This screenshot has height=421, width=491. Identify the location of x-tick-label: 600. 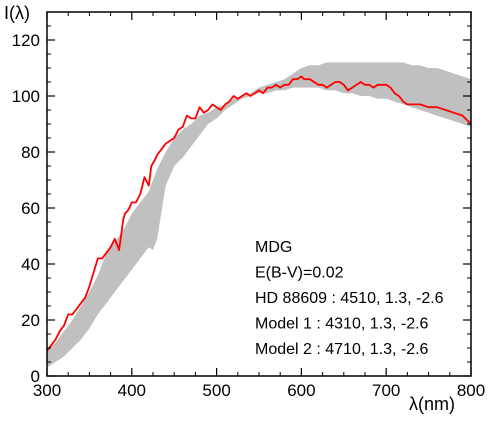
(301, 390).